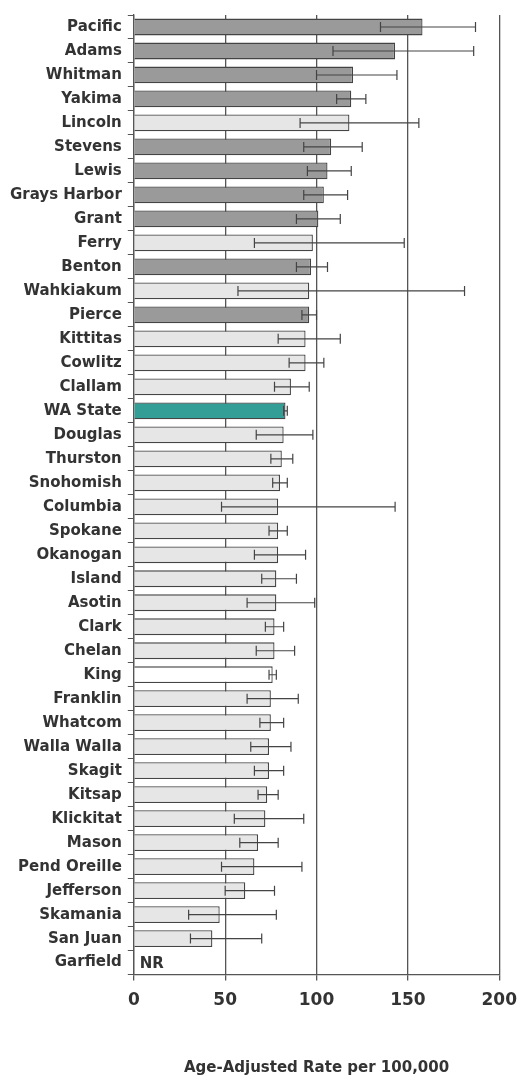 The image size is (527, 1085). I want to click on y-tick-label: Pierce, so click(95, 313).